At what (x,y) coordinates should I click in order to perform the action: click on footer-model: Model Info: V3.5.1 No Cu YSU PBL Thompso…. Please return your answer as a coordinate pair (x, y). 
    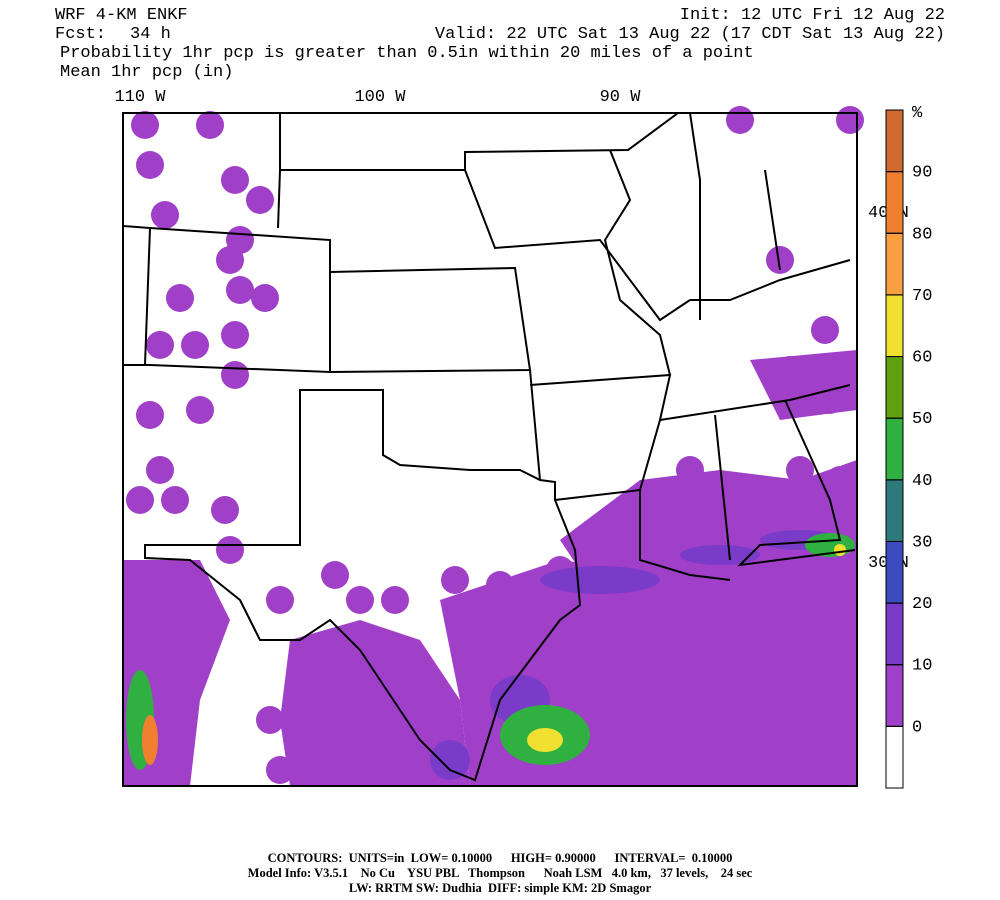
    Looking at the image, I should click on (500, 873).